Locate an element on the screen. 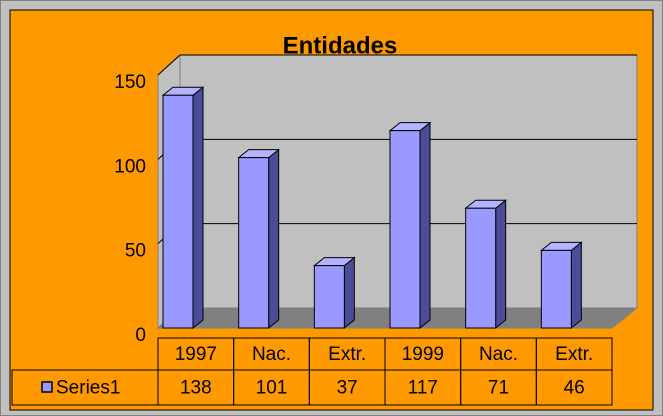 The image size is (663, 416). x-tick-label: 1999 is located at coordinates (423, 354).